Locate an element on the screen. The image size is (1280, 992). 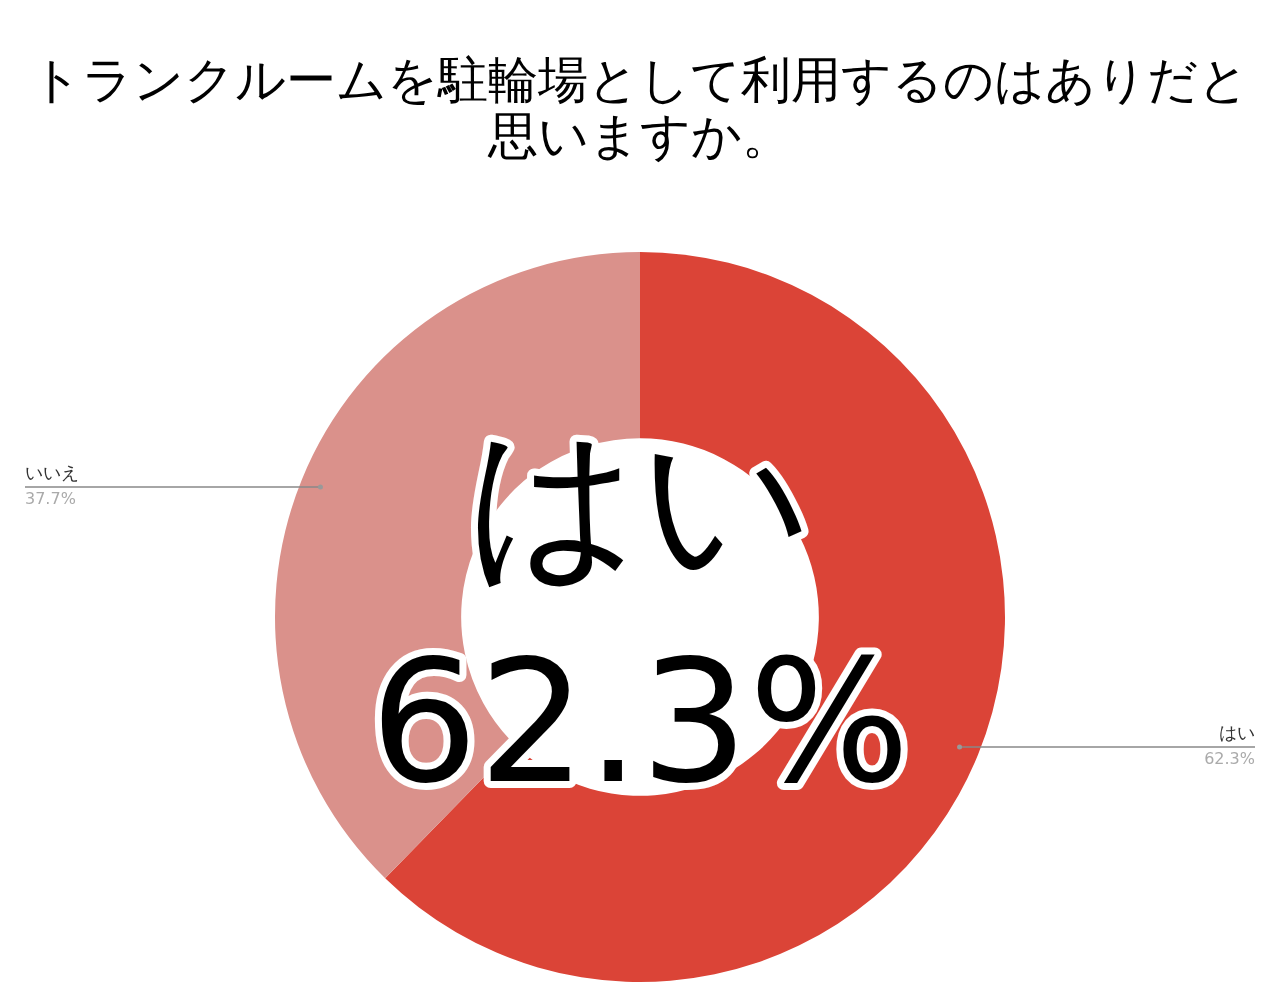
chart-title: トランクルームを駐輪場として利用するのはありだと思いますか。 is located at coordinates (640, 108).